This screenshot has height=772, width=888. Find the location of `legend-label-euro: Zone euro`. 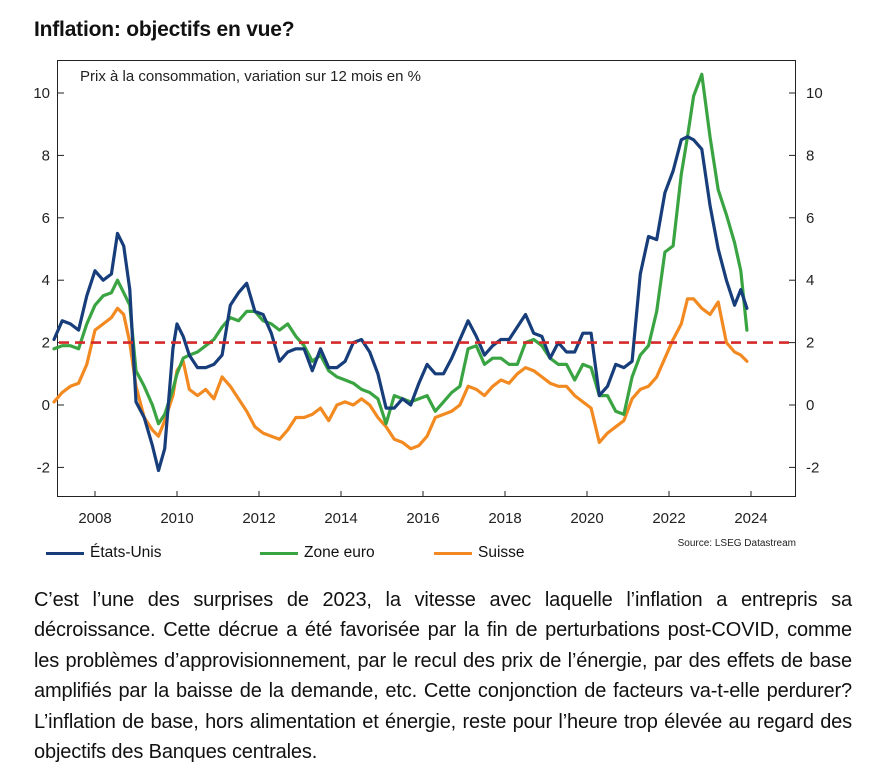

legend-label-euro: Zone euro is located at coordinates (339, 552).